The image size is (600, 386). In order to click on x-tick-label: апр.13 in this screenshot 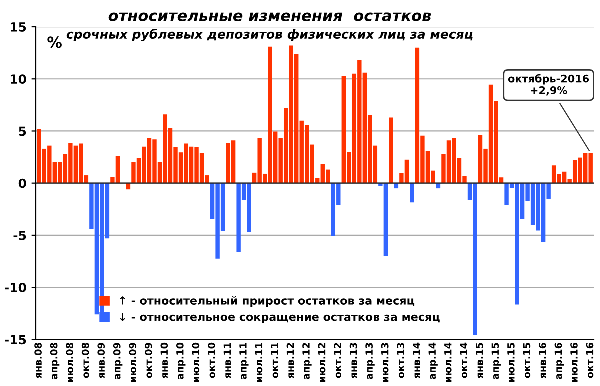, I will do `click(370, 361)`.